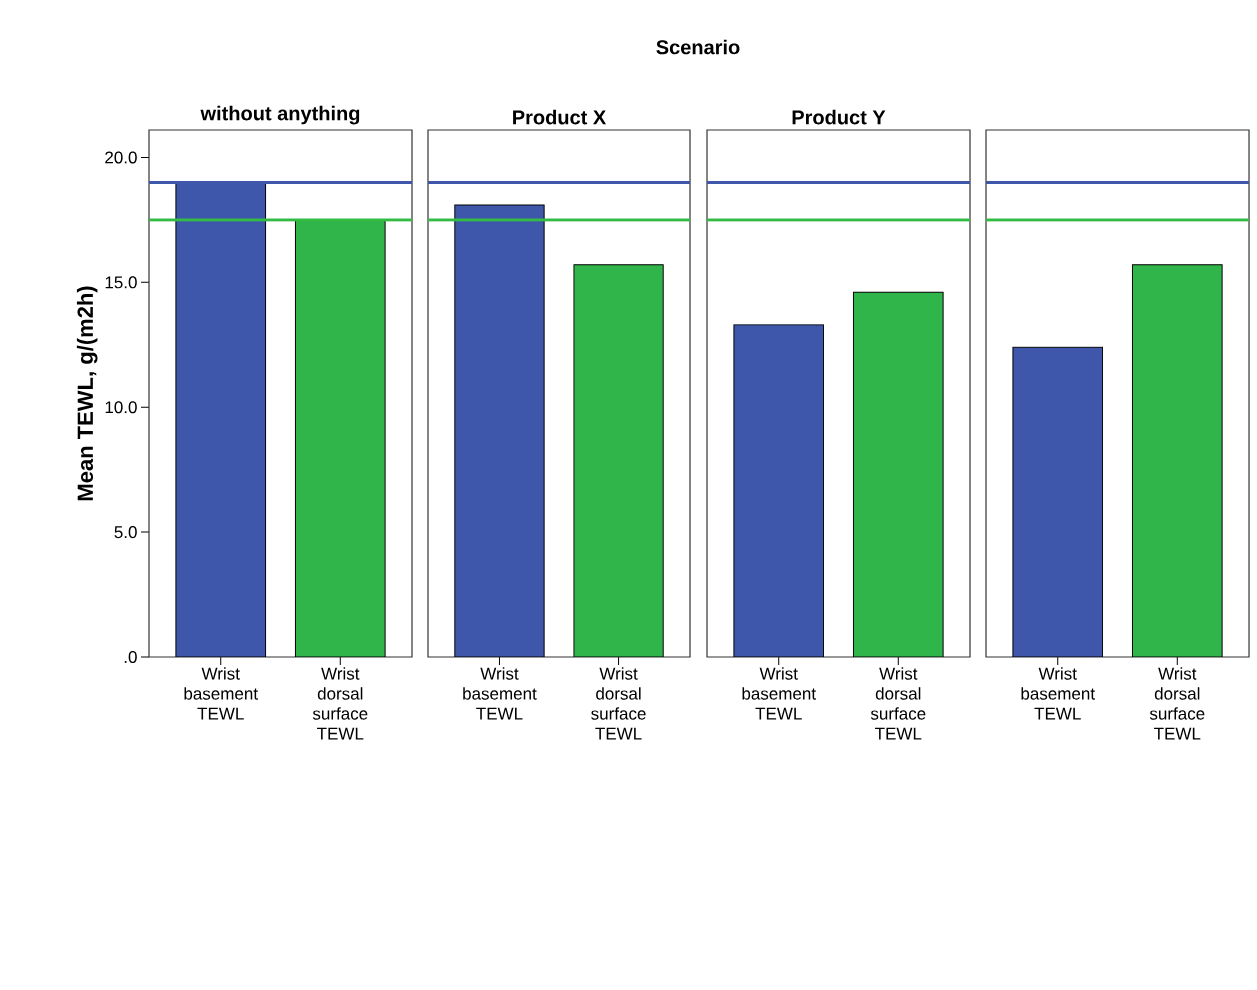 This screenshot has width=1257, height=990. I want to click on chart-title: Product Y, so click(839, 117).